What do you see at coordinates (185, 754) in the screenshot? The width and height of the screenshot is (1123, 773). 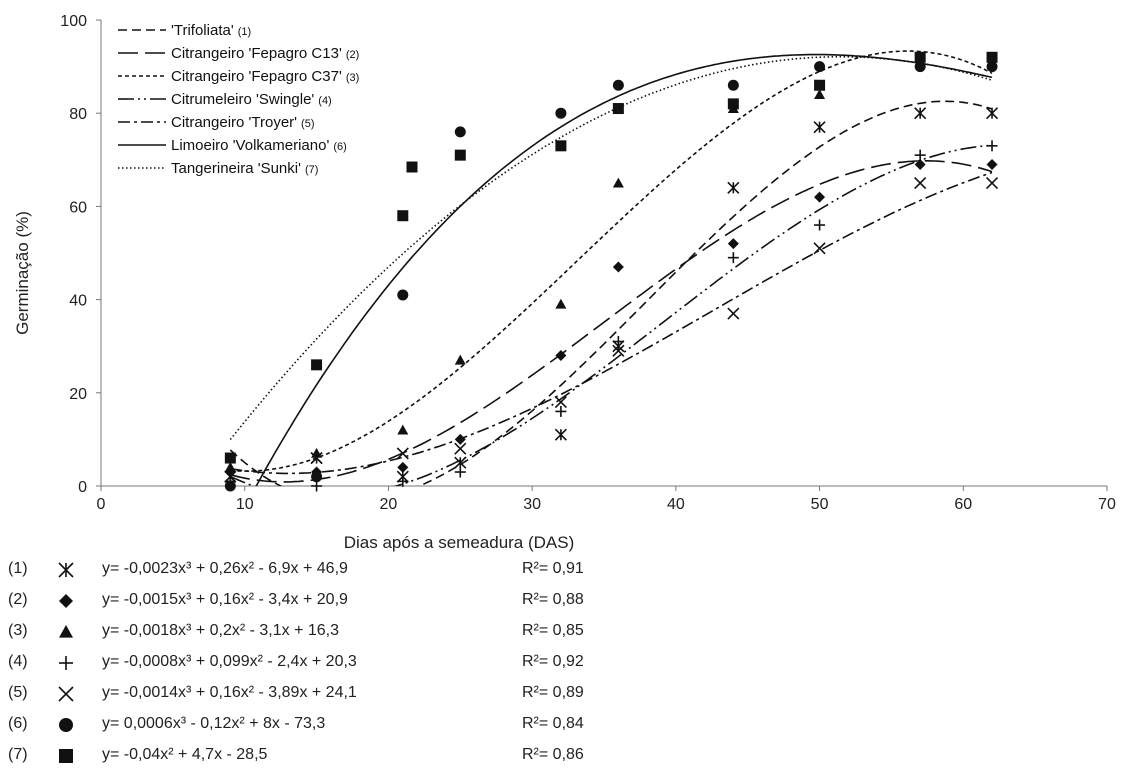 I see `equation-text: y= -0,04x² + 4,7x - 28,5` at bounding box center [185, 754].